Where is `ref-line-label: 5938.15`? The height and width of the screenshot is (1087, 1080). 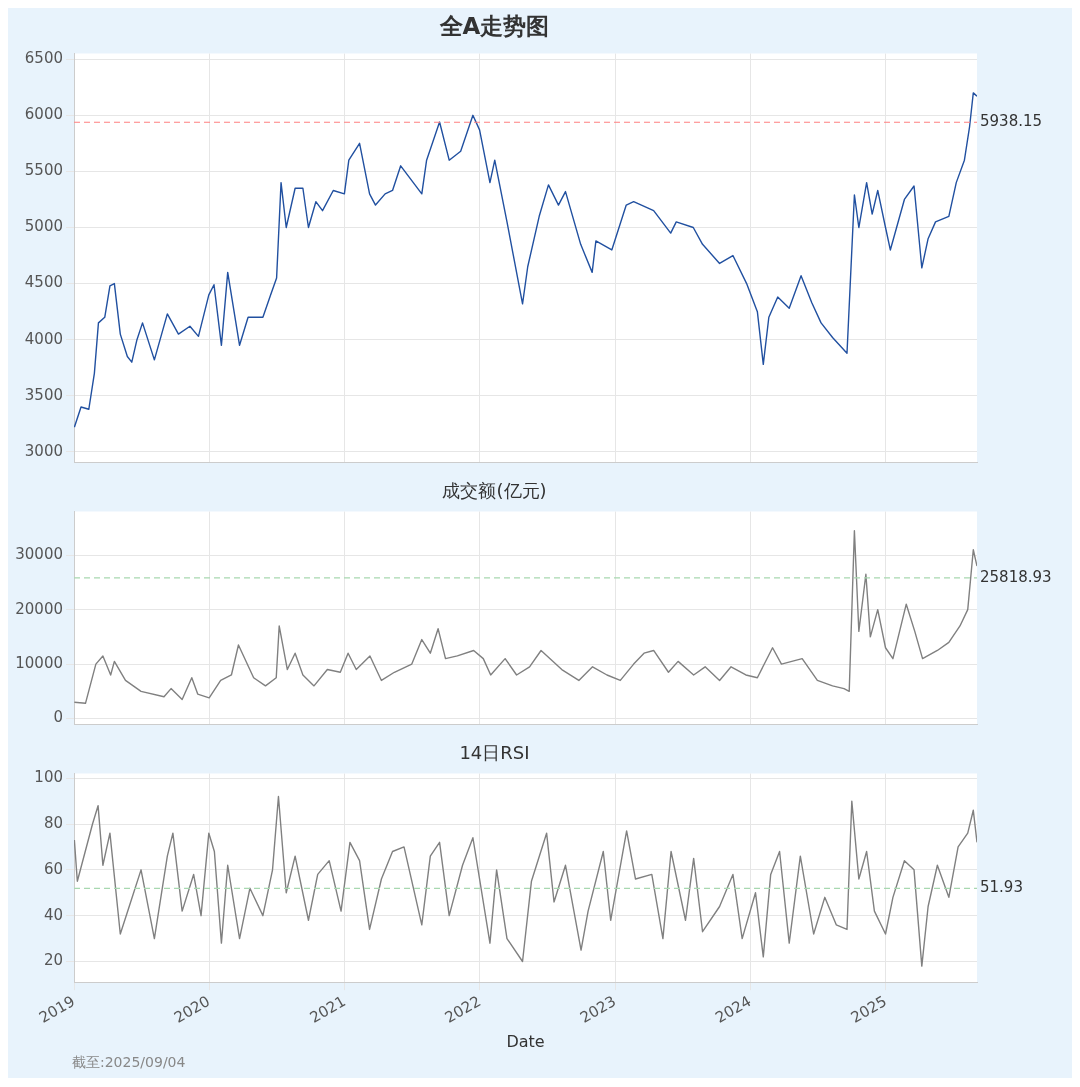 ref-line-label: 5938.15 is located at coordinates (1011, 121).